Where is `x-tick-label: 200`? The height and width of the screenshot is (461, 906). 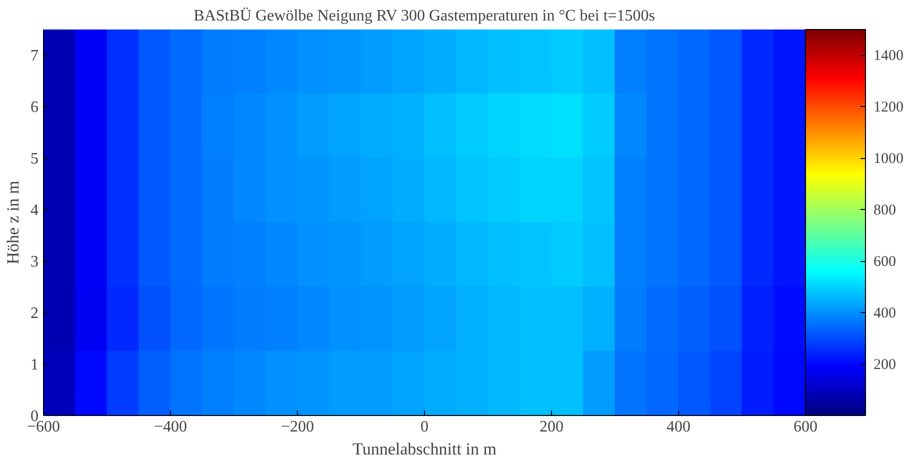 x-tick-label: 200 is located at coordinates (552, 427).